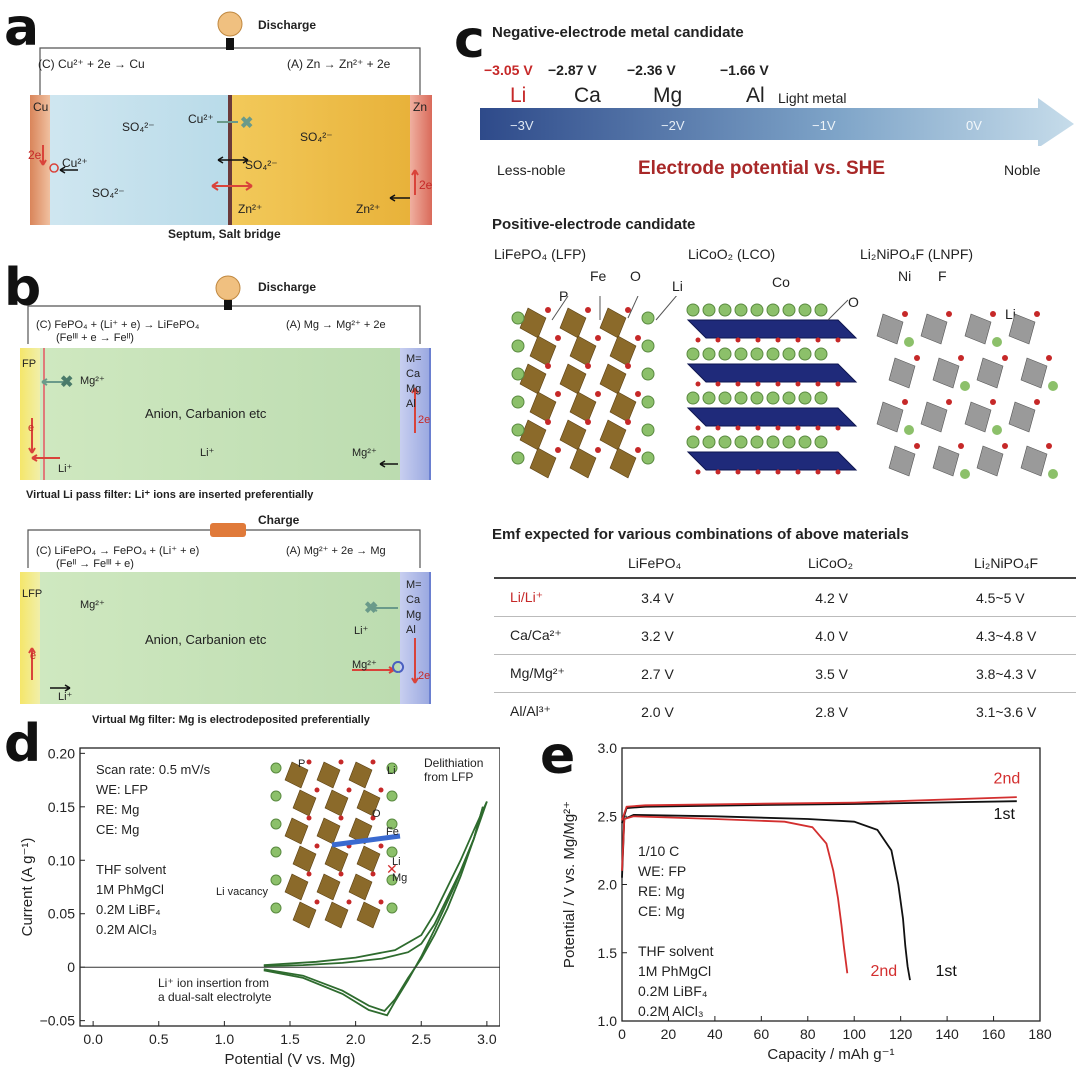 Image resolution: width=1080 pixels, height=1082 pixels. What do you see at coordinates (781, 282) in the screenshot?
I see `panel-c-atom-co: Co` at bounding box center [781, 282].